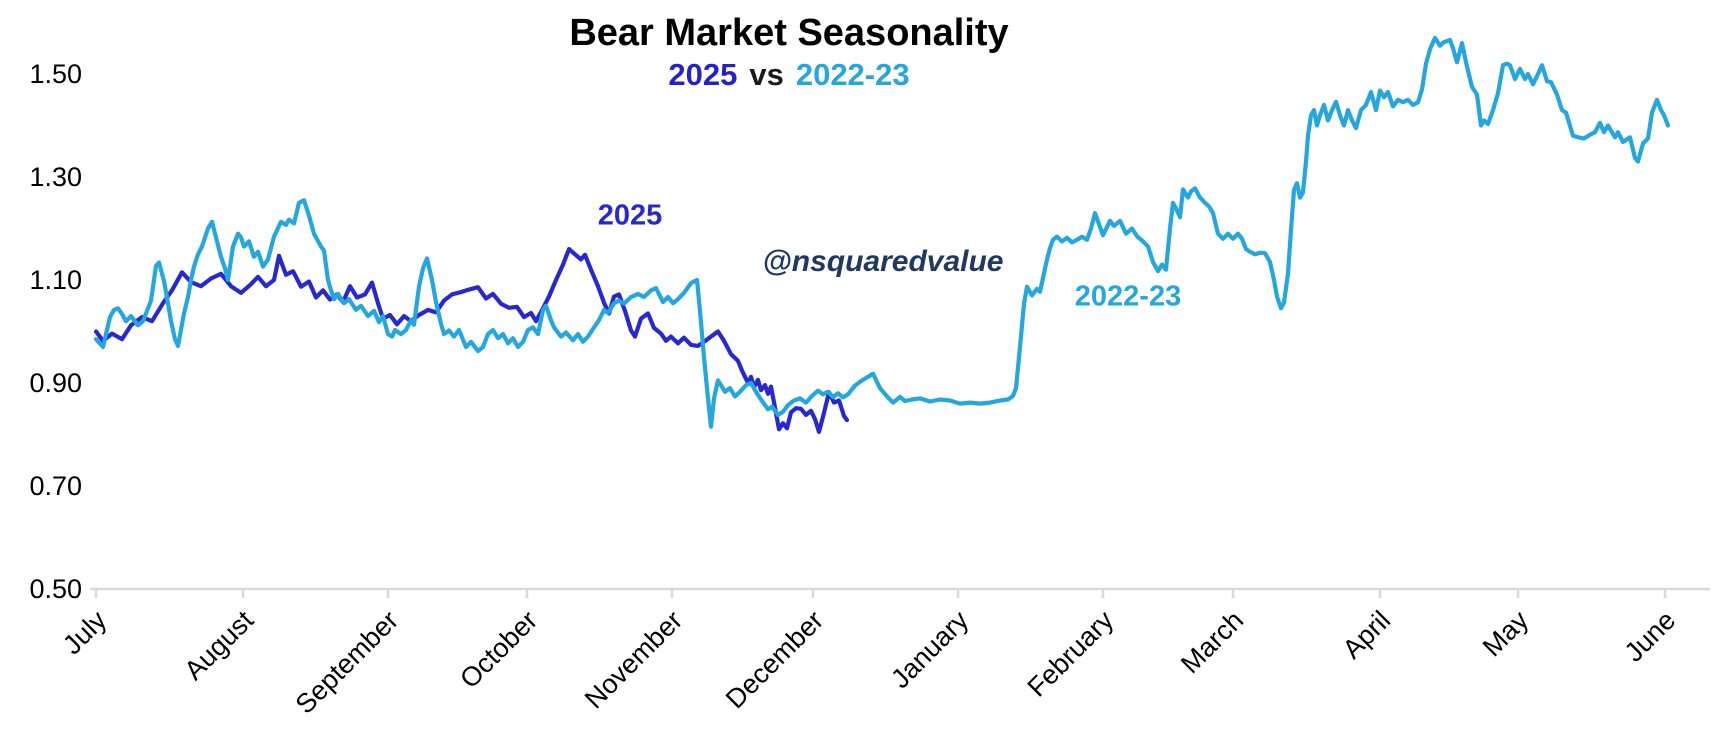 The image size is (1713, 749). What do you see at coordinates (789, 33) in the screenshot?
I see `chart-title: Bear Market Seasonality` at bounding box center [789, 33].